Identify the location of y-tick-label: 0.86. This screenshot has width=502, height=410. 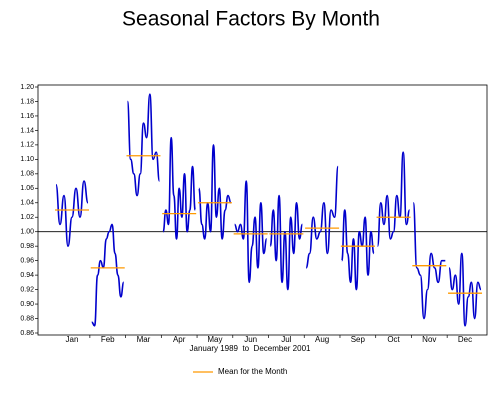
(27, 333).